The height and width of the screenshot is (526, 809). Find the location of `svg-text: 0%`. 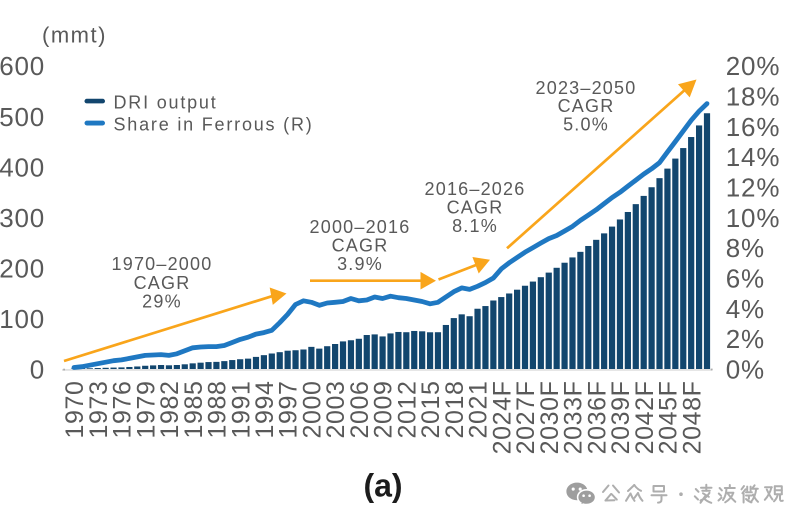

svg-text: 0% is located at coordinates (745, 370).